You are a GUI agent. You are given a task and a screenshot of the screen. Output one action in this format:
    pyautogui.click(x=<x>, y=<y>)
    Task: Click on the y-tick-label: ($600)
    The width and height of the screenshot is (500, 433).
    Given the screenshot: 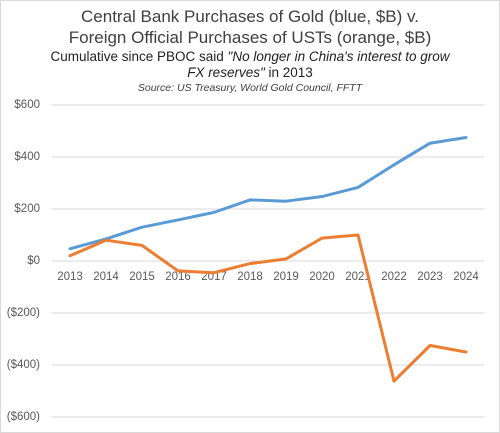 What is the action you would take?
    pyautogui.click(x=23, y=417)
    